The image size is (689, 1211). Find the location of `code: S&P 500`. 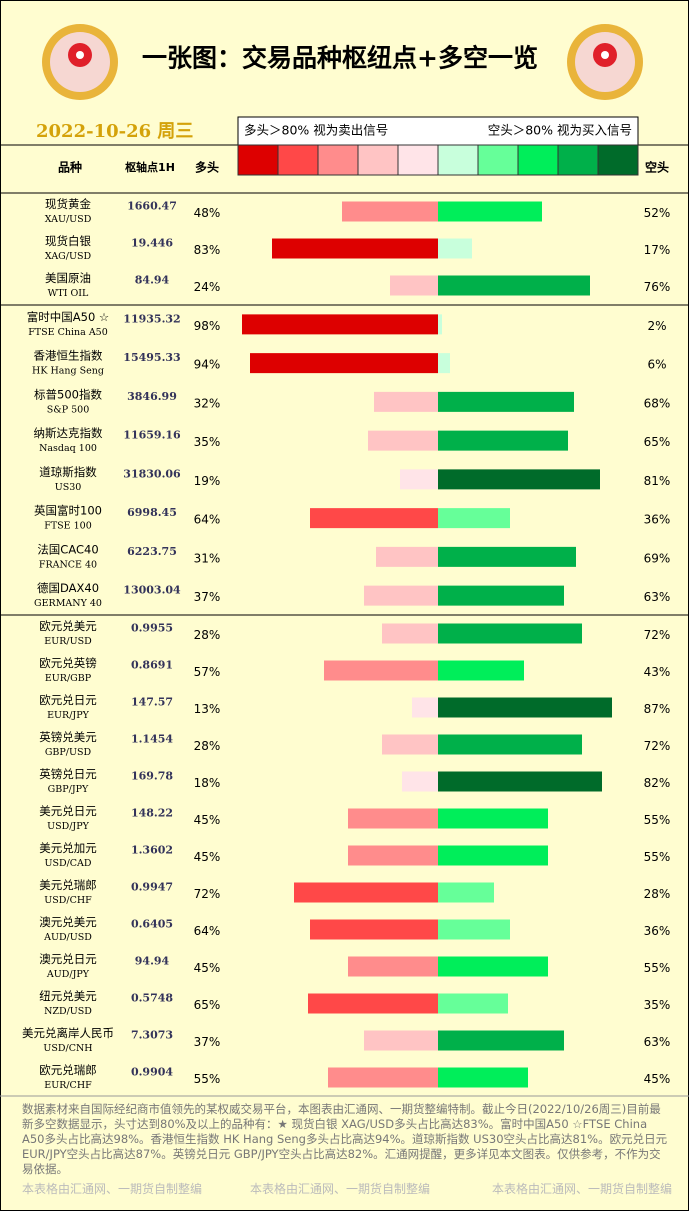

code: S&P 500 is located at coordinates (68, 409).